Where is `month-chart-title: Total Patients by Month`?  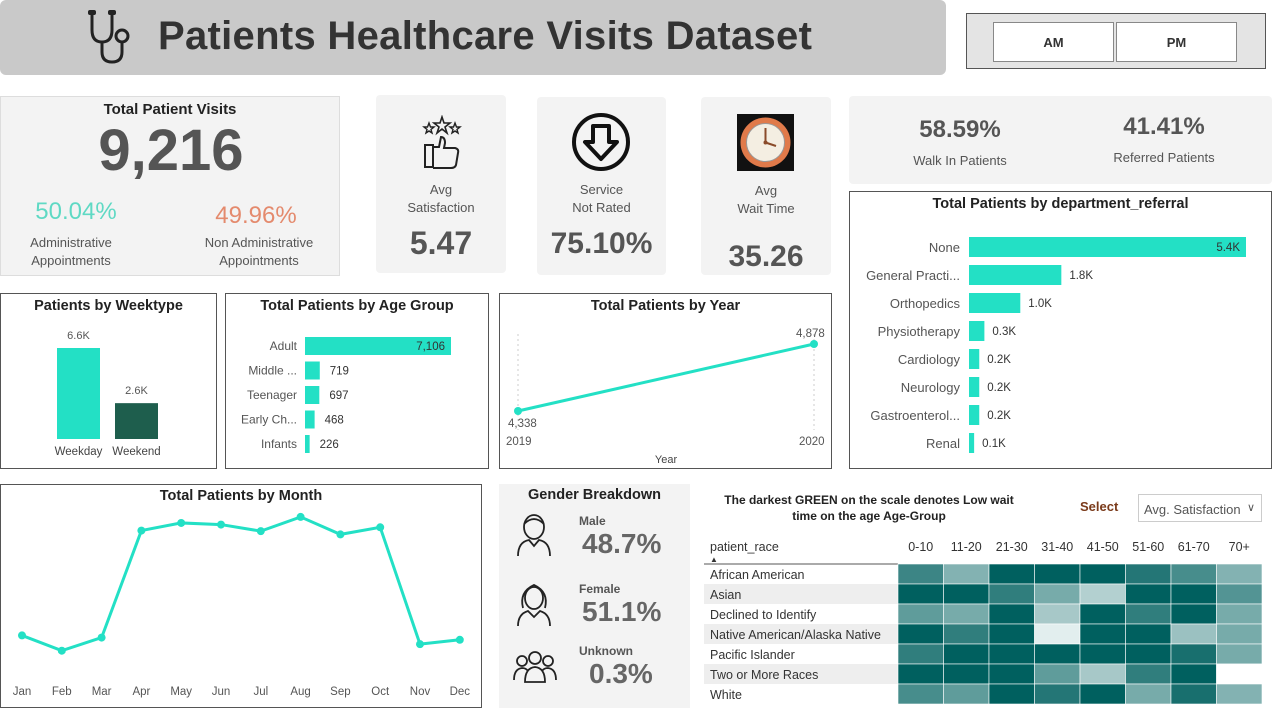
month-chart-title: Total Patients by Month is located at coordinates (241, 496).